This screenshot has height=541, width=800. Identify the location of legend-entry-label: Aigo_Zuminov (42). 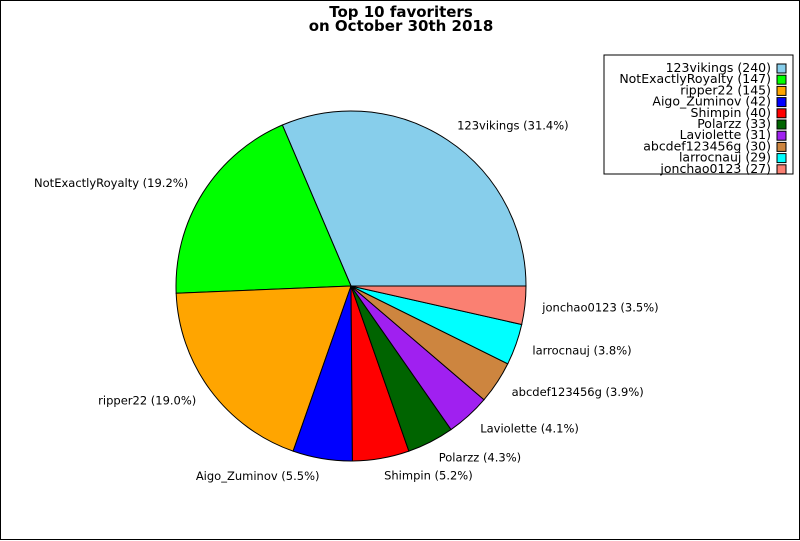
(711, 101).